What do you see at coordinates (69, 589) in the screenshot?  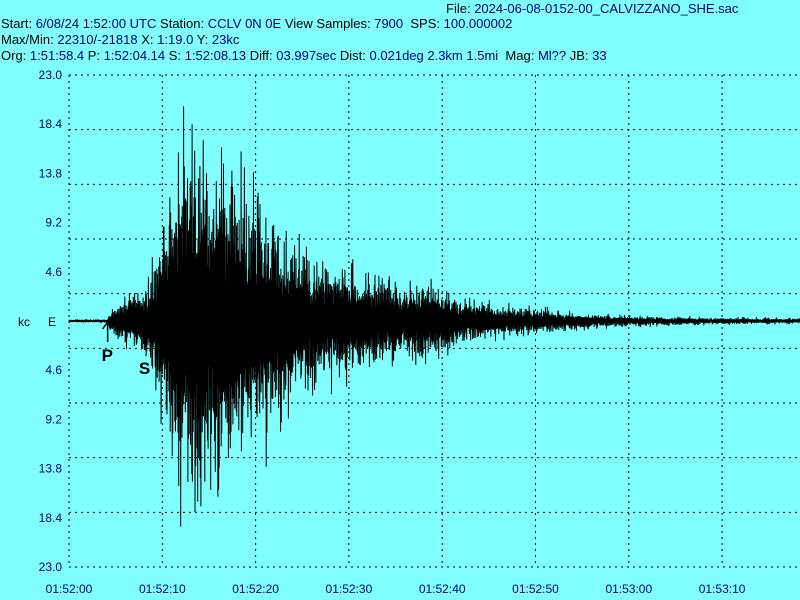 I see `x-tick-label: 01:52:00` at bounding box center [69, 589].